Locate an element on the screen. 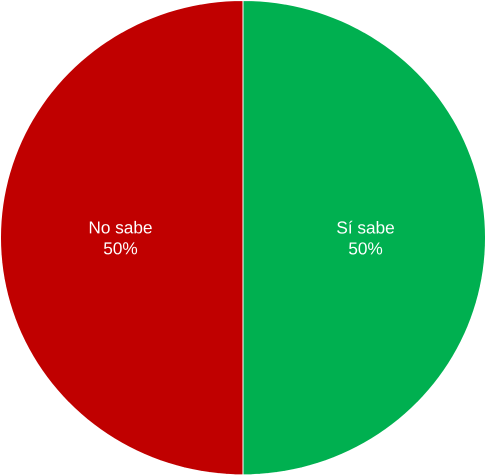  slice-label: No sabe is located at coordinates (121, 227).